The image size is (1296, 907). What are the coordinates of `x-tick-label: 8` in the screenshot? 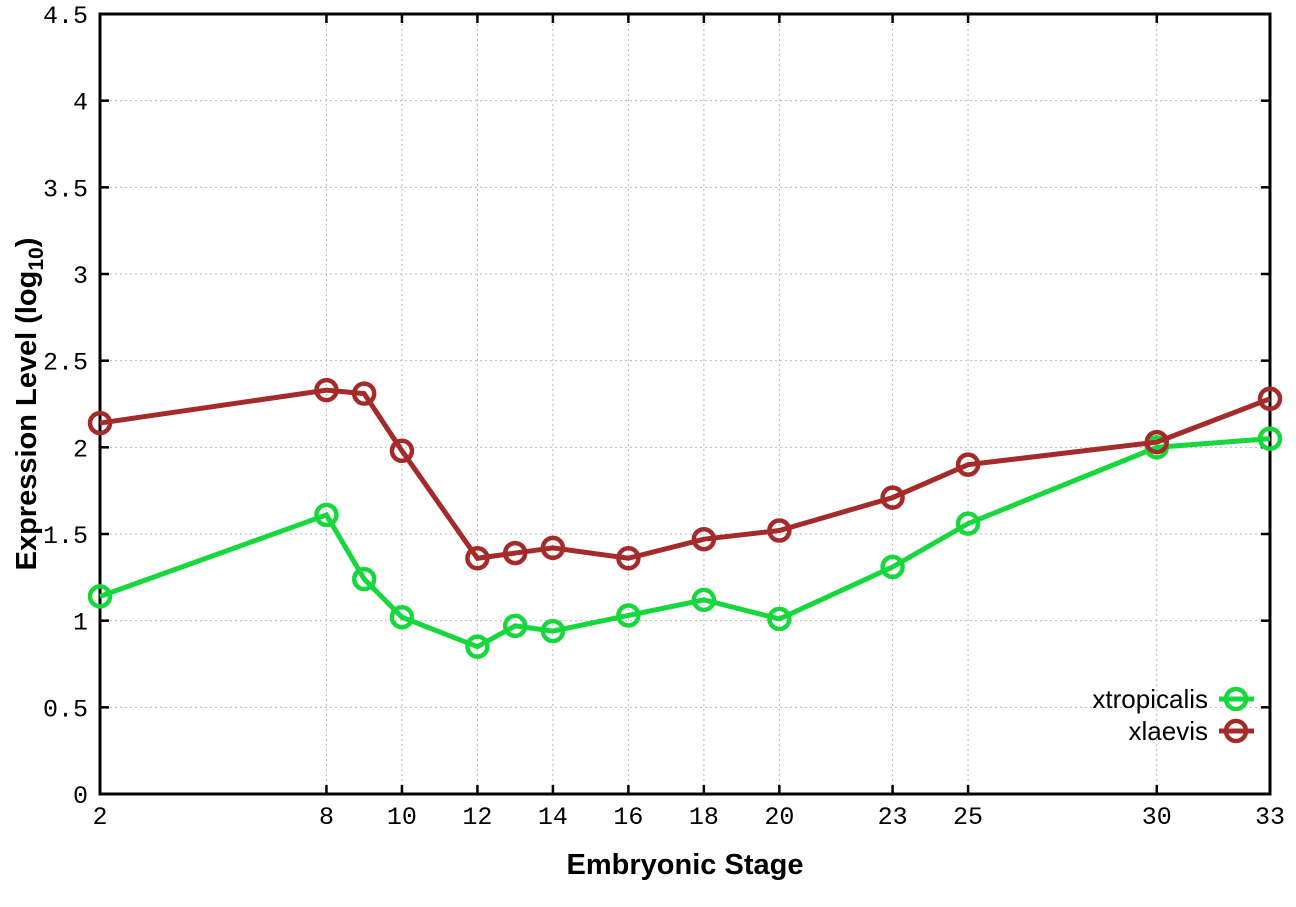 It's located at (326, 817).